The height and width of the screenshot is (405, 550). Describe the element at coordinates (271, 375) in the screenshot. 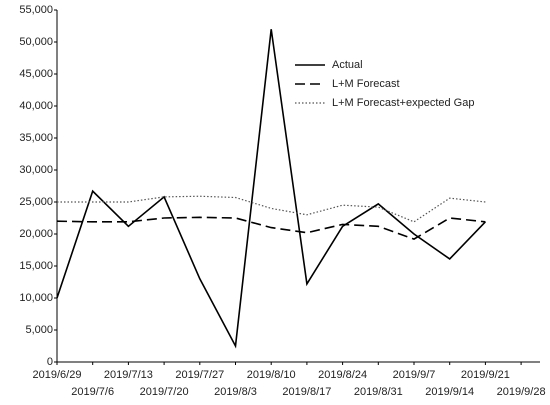

I see `x-tick-label: 2019/8/10` at that location.